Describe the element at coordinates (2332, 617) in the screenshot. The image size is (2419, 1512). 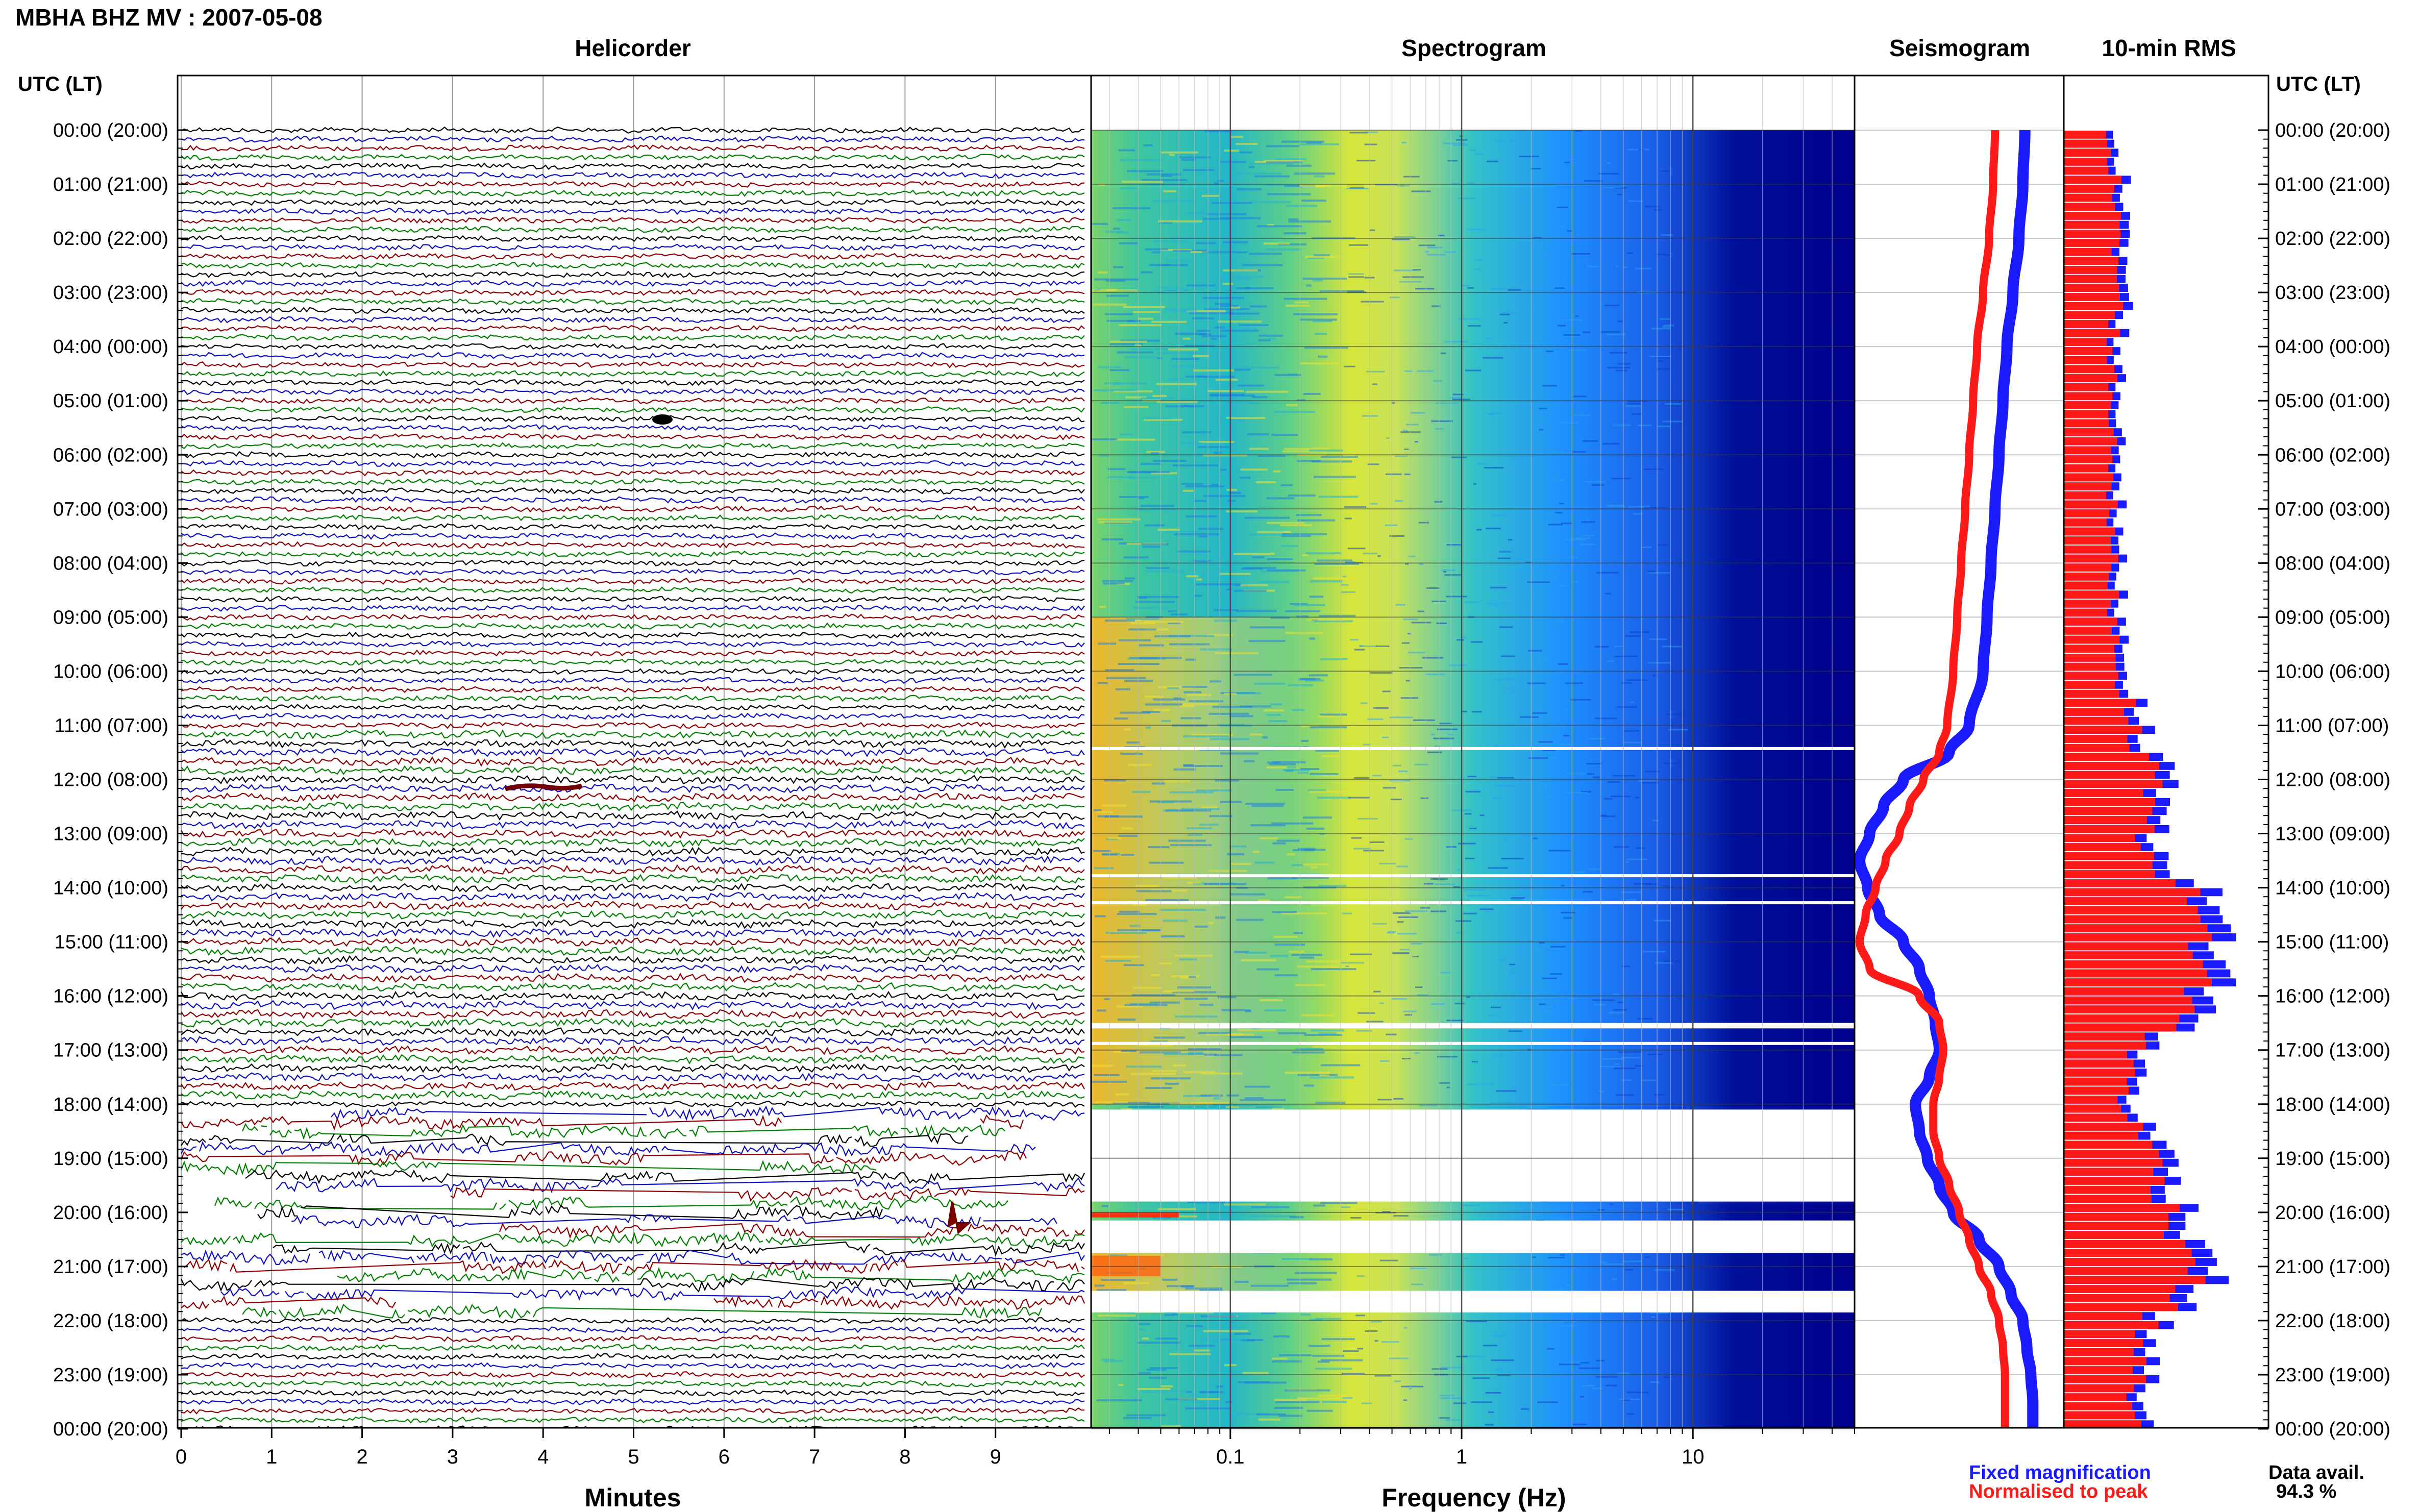
I see `right-time-tick-label: 09:00 (05:00)` at that location.